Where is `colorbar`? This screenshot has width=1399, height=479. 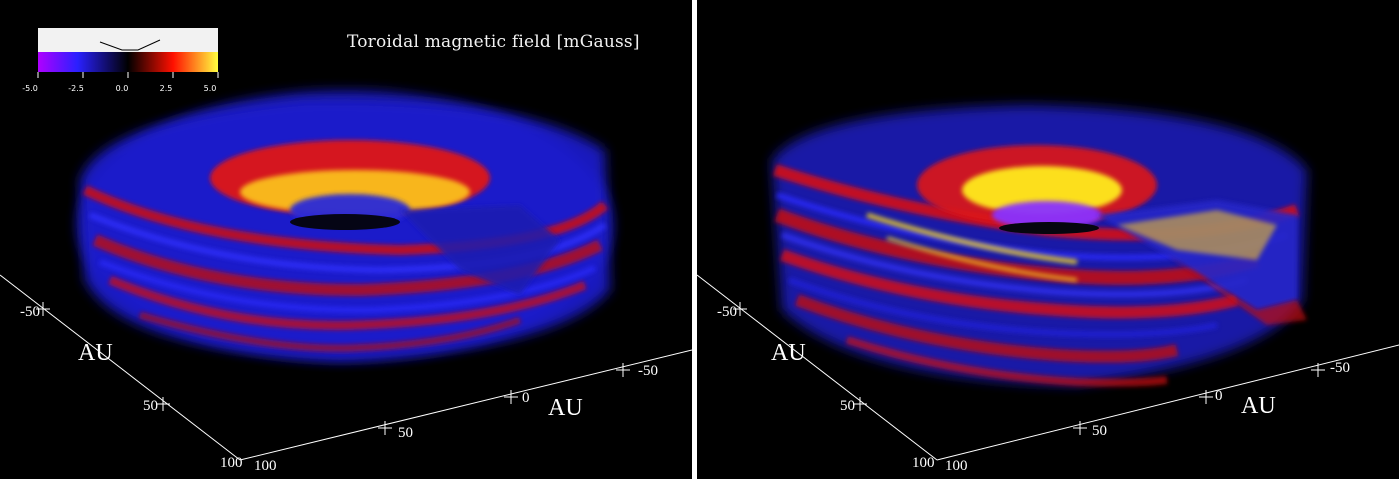
colorbar is located at coordinates (128, 53).